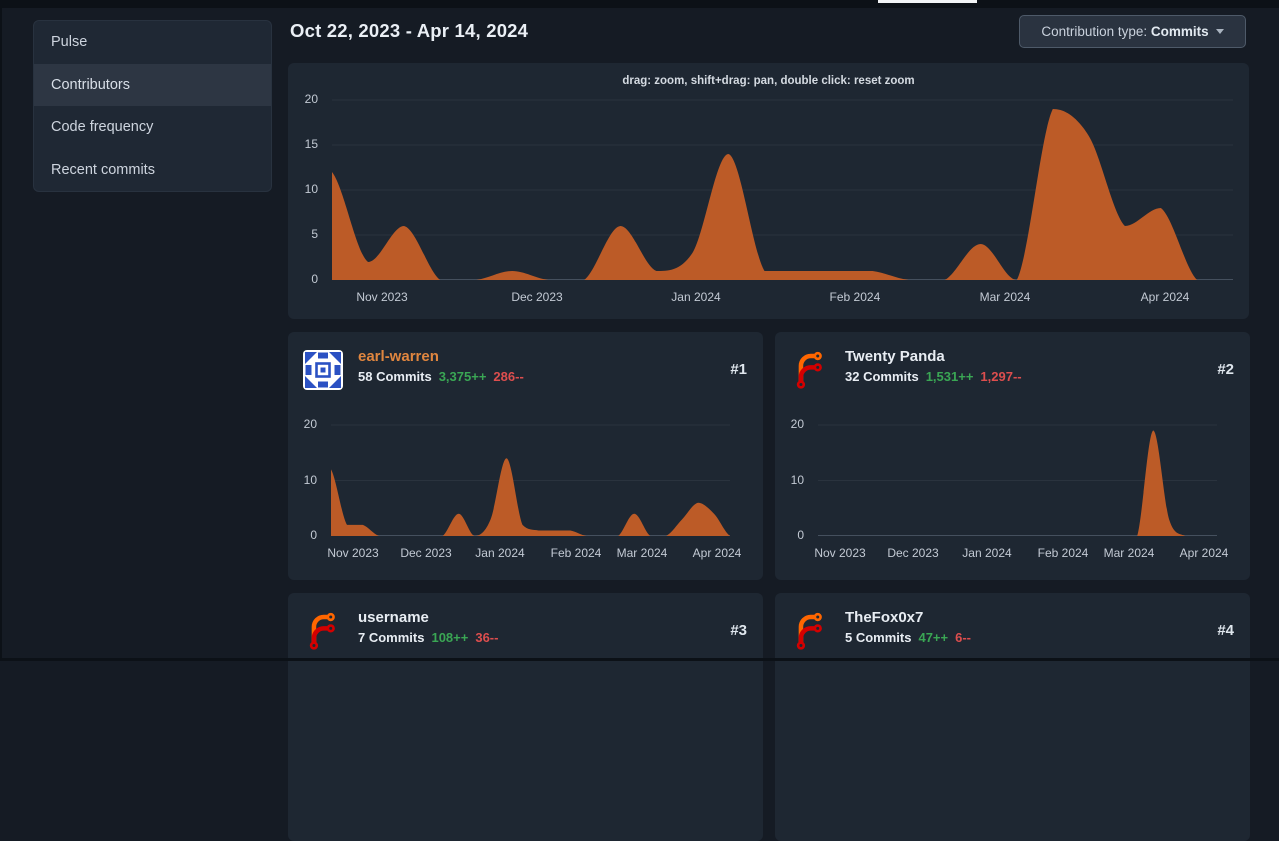  Describe the element at coordinates (895, 356) in the screenshot. I see `contributor-name: Twenty Panda` at that location.